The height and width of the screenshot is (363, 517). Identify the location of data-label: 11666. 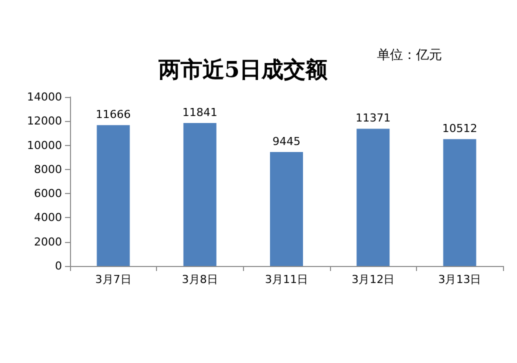
(113, 115).